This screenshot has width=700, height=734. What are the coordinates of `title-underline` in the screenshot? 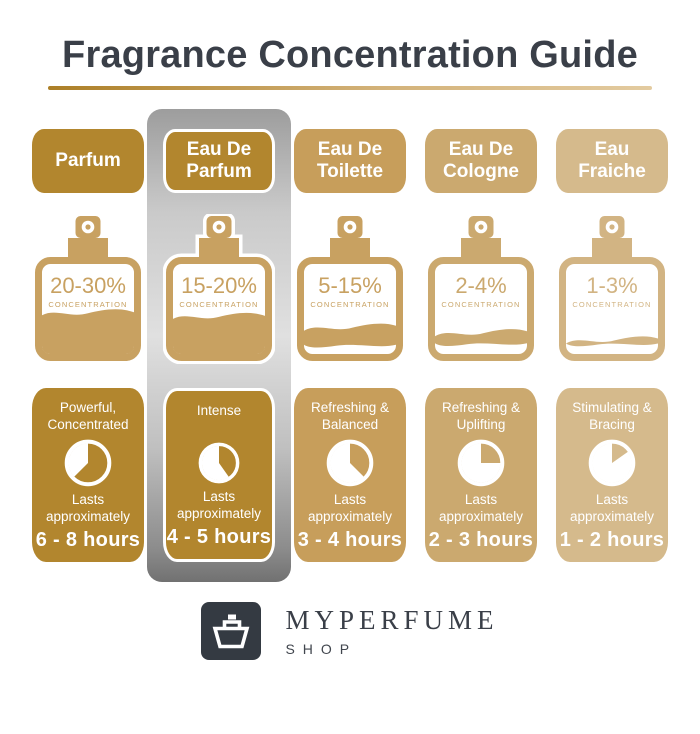 It's located at (350, 88).